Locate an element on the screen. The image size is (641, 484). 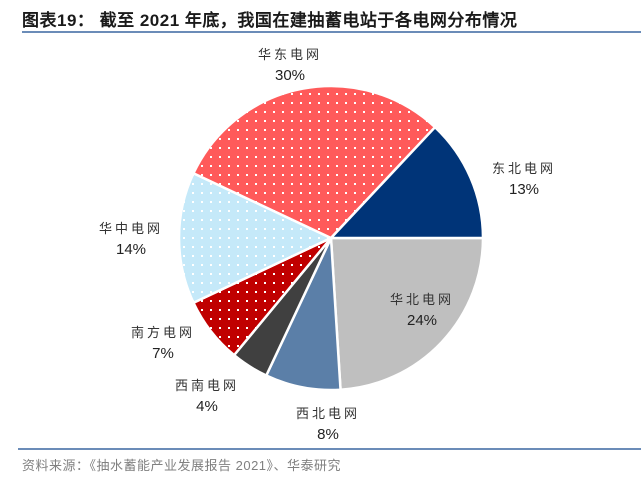
source-note: 资料来源：《抽水蓄能产业发展报告 2021》、华泰研究 is located at coordinates (182, 465).